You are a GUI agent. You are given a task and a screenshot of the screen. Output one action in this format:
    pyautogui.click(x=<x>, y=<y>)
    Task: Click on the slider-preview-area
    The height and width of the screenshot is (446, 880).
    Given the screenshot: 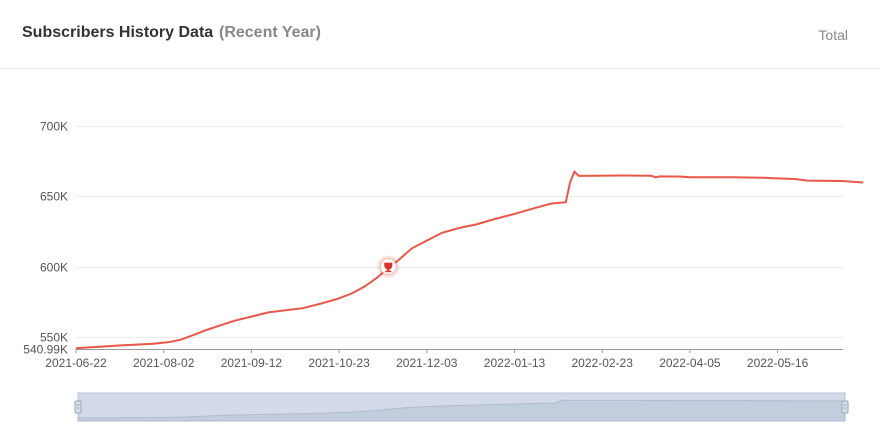 What is the action you would take?
    pyautogui.click(x=461, y=410)
    